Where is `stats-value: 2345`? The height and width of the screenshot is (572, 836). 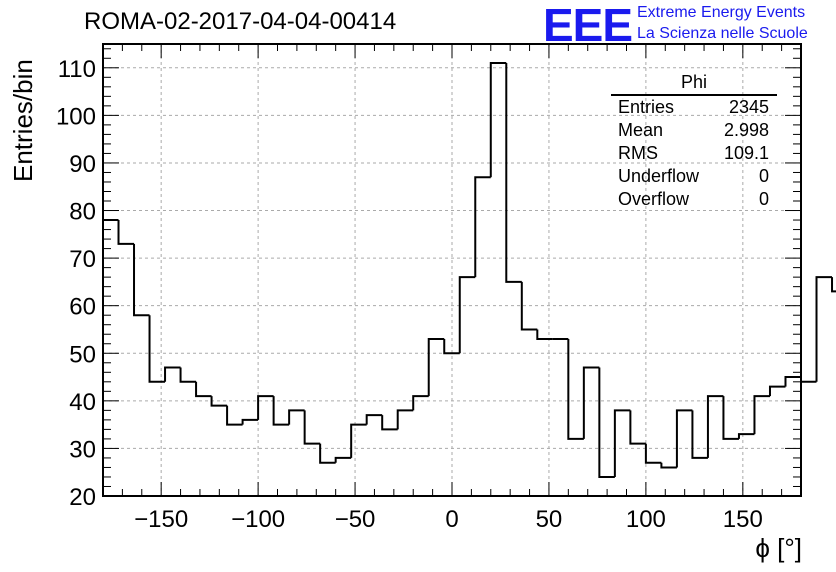
stats-value: 2345 is located at coordinates (748, 107).